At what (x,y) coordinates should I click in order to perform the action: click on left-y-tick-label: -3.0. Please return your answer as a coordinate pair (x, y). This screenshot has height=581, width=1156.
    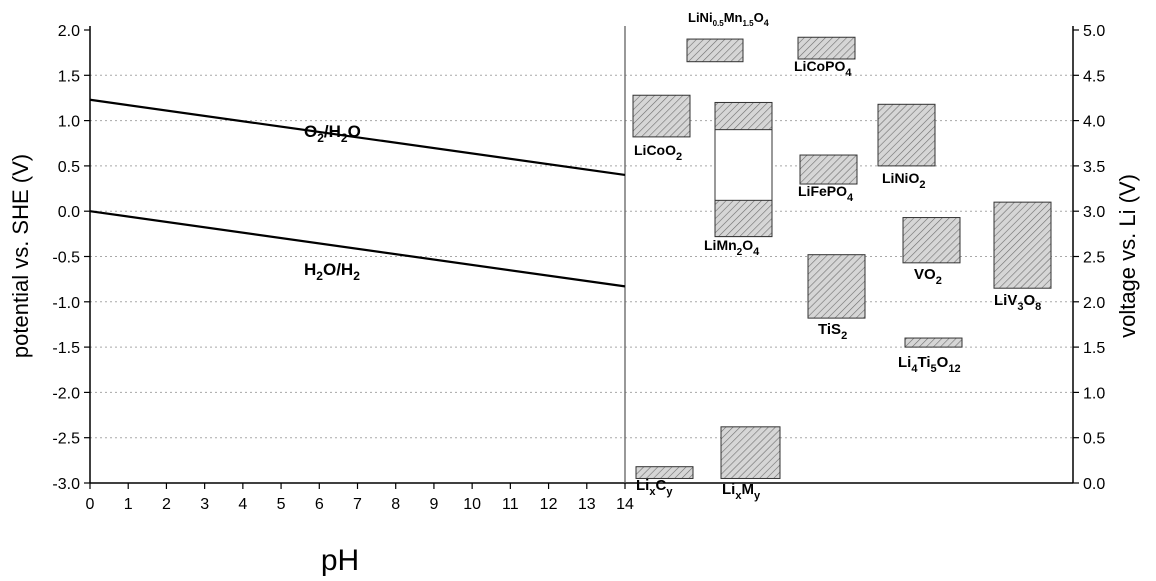
    Looking at the image, I should click on (66, 484).